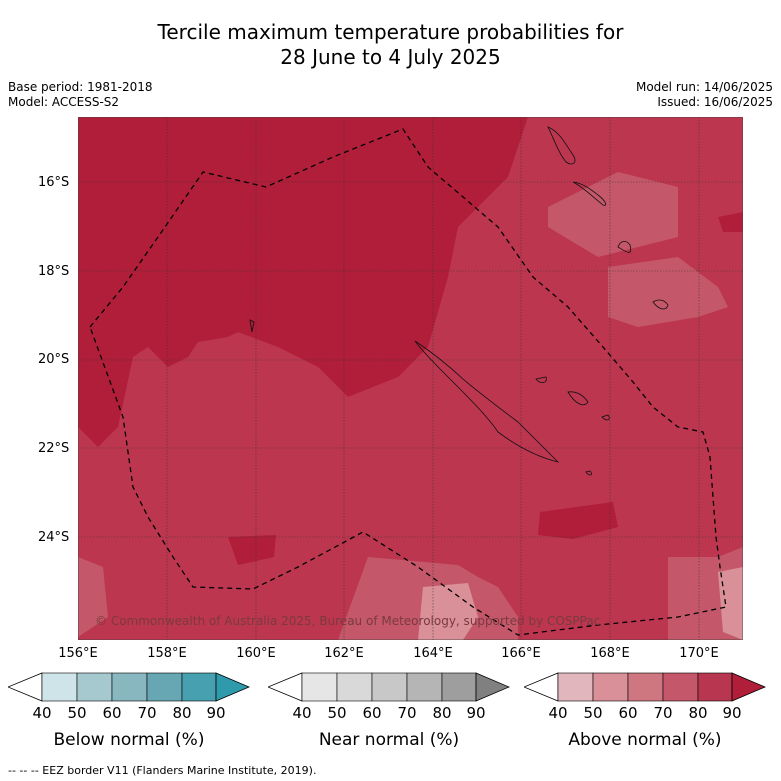  Describe the element at coordinates (730, 603) in the screenshot. I see `low-prob-region-se` at that location.